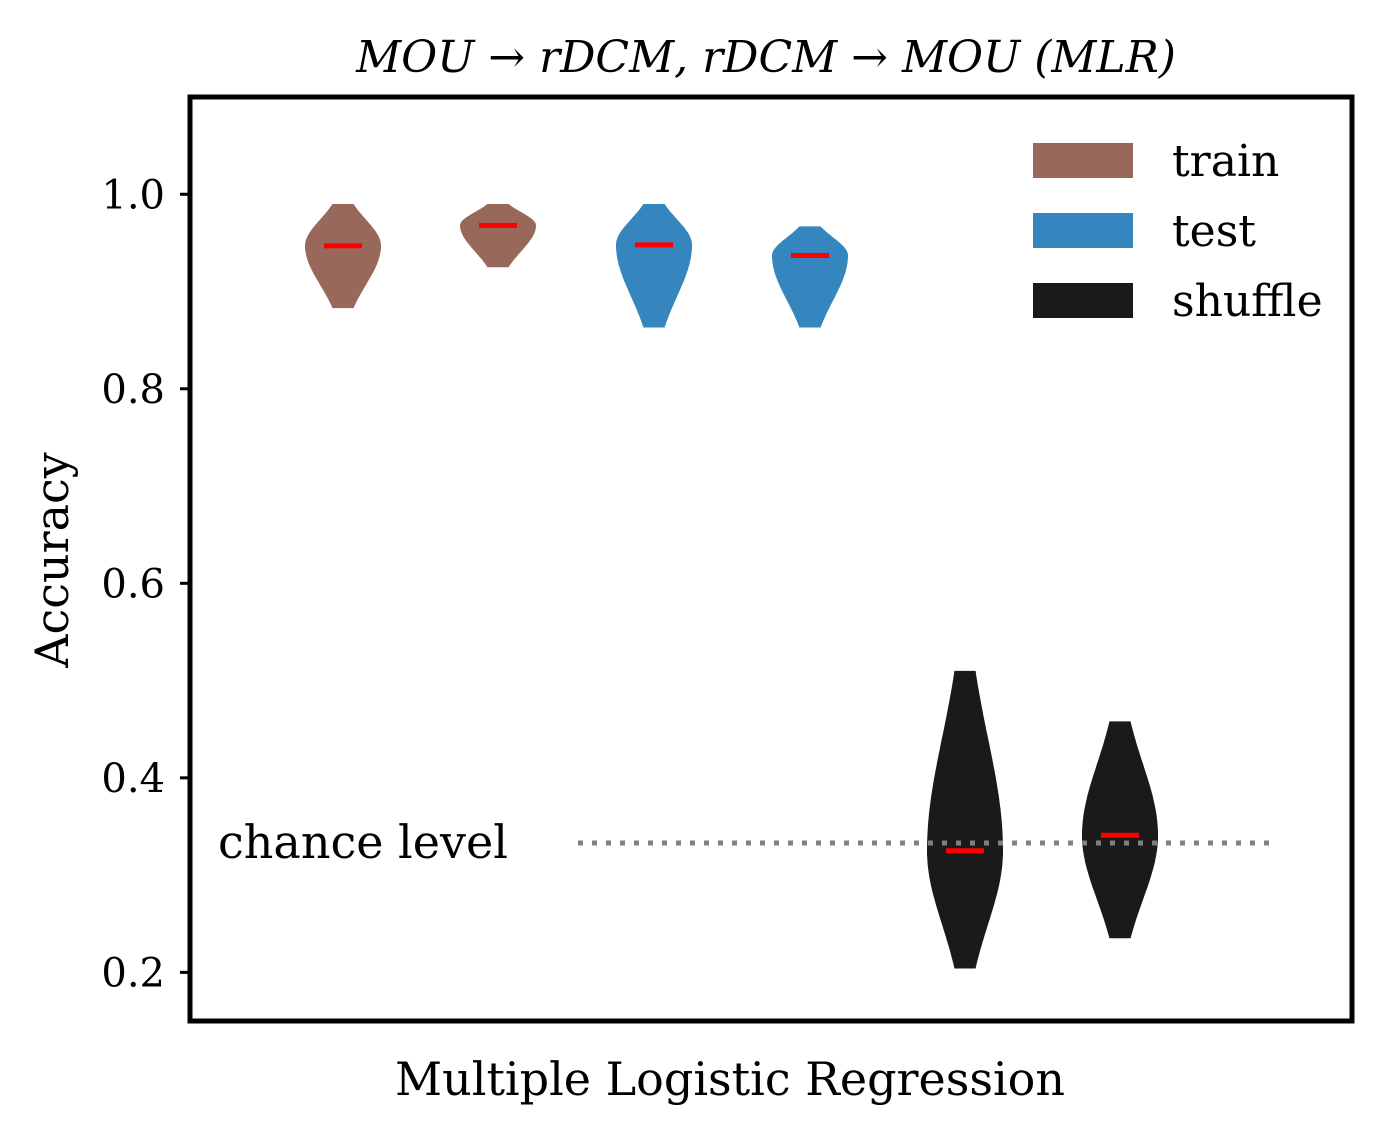  Describe the element at coordinates (363, 842) in the screenshot. I see `chance-level-label: chance level` at that location.